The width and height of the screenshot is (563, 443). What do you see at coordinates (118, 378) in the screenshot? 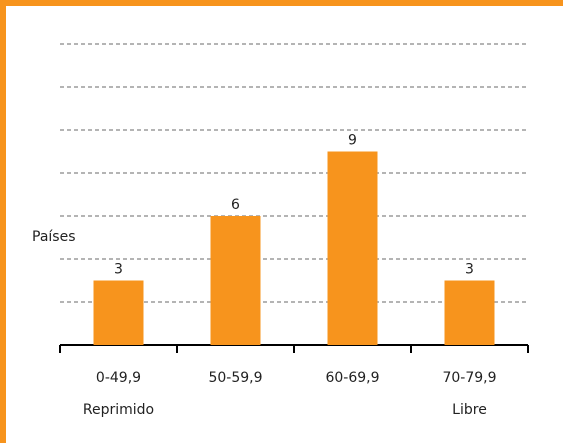
I see `x-tick-label: 0-49,9` at bounding box center [118, 378].